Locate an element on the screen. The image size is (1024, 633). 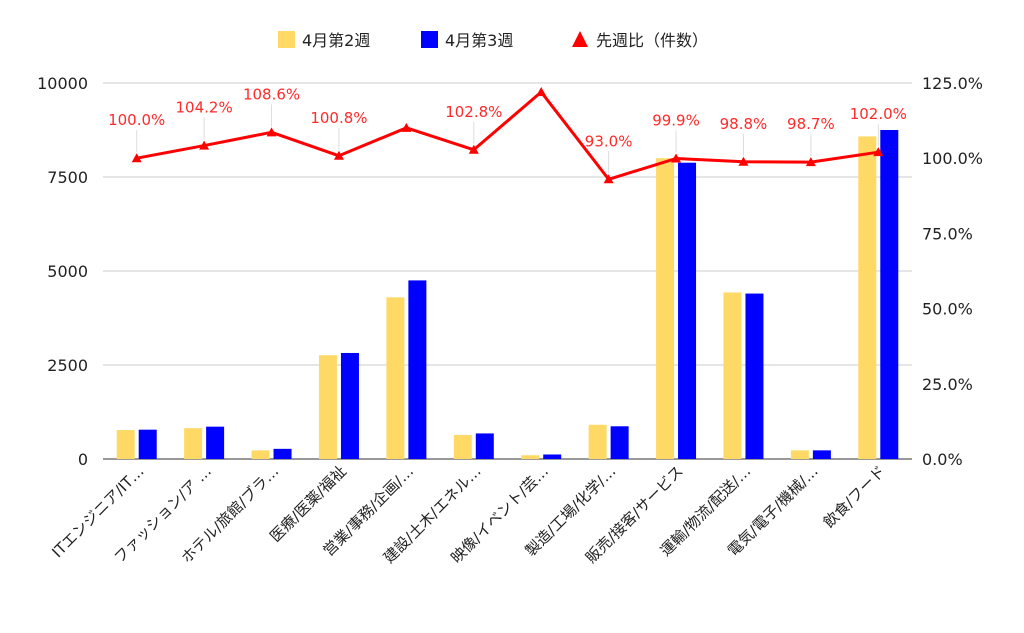
y-axis-right: 0.0% 25.0% 50.0% 75.0% 100.0% 125.0% is located at coordinates (952, 271).